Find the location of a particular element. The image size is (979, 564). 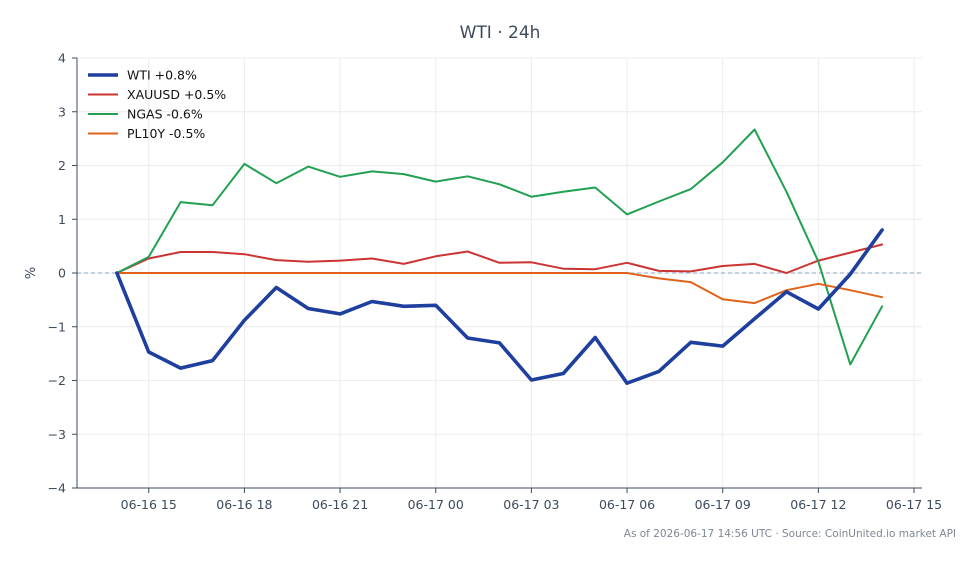

legend-label: WTI +0.8% is located at coordinates (162, 75).